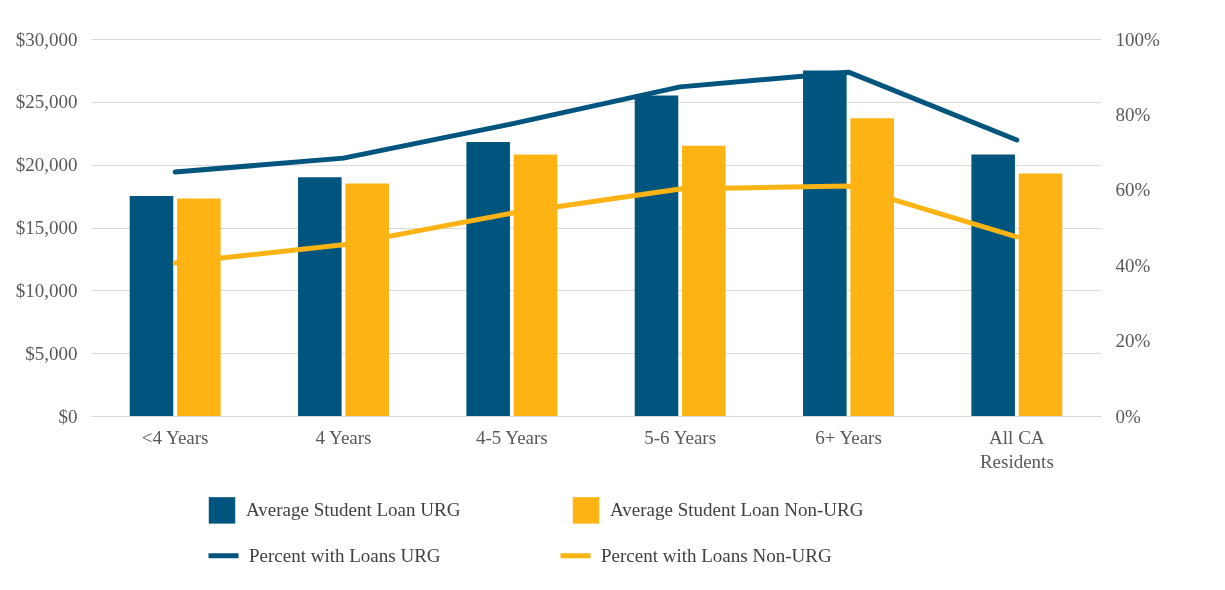  I want to click on x-tick-label: 4 Years, so click(343, 437).